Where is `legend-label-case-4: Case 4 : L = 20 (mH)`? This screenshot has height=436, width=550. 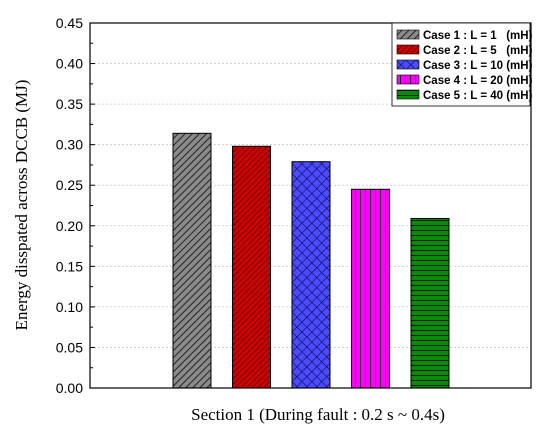
legend-label-case-4: Case 4 : L = 20 (mH) is located at coordinates (478, 81).